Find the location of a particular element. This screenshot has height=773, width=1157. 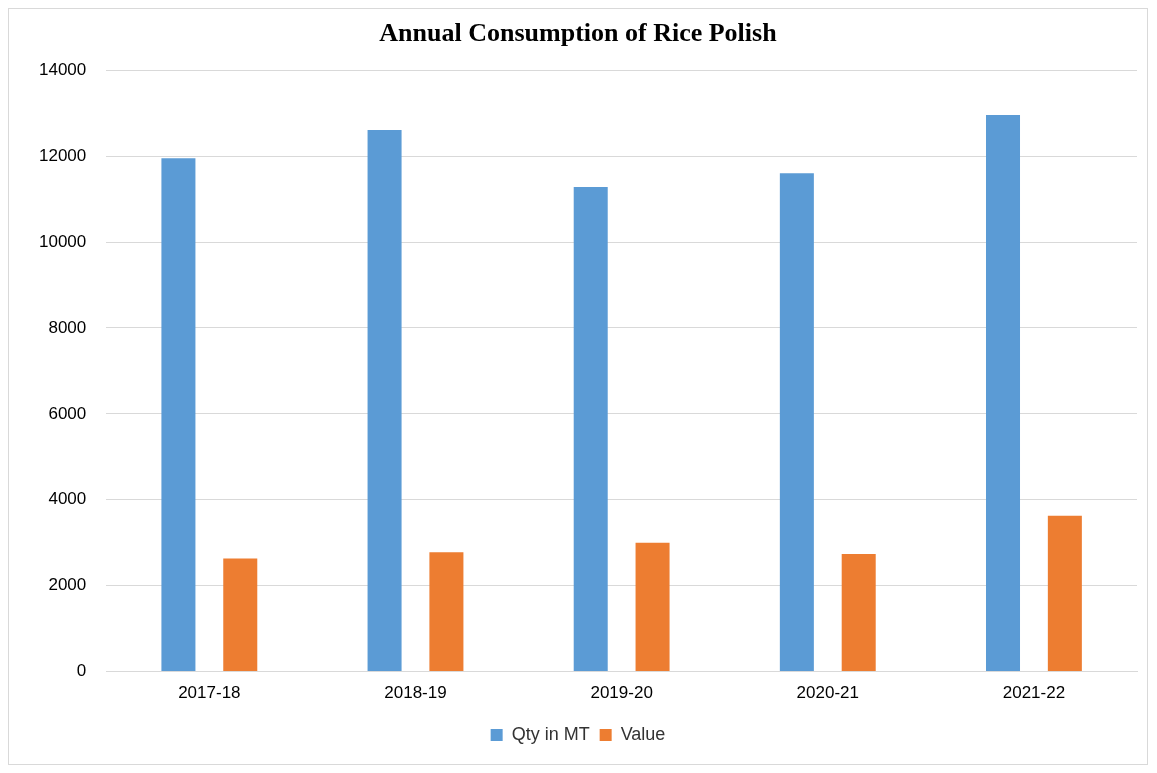

x-tick-label: 2017-18 is located at coordinates (209, 693).